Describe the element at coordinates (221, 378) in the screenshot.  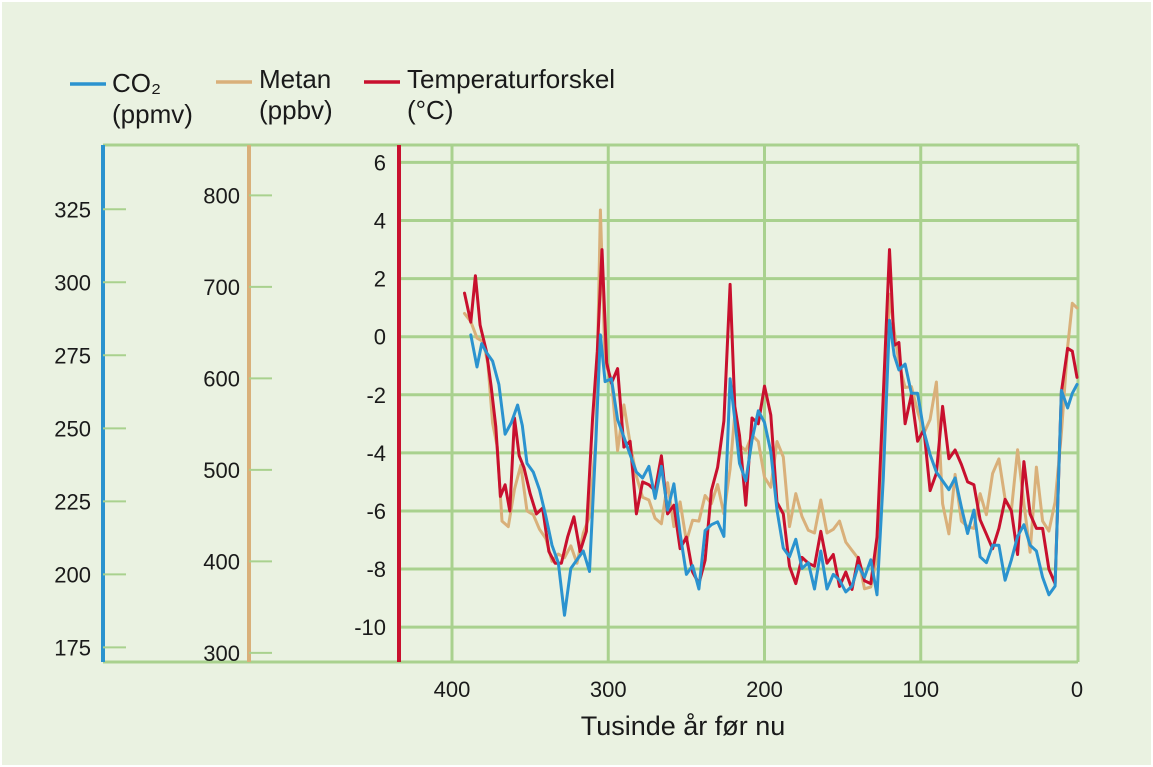
I see `methane-tick-label-600: 600` at that location.